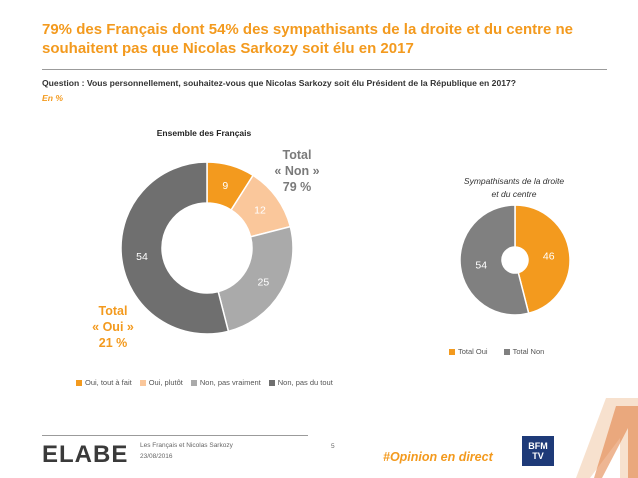  Describe the element at coordinates (538, 456) in the screenshot. I see `bfm-logo-line-2: TV` at that location.